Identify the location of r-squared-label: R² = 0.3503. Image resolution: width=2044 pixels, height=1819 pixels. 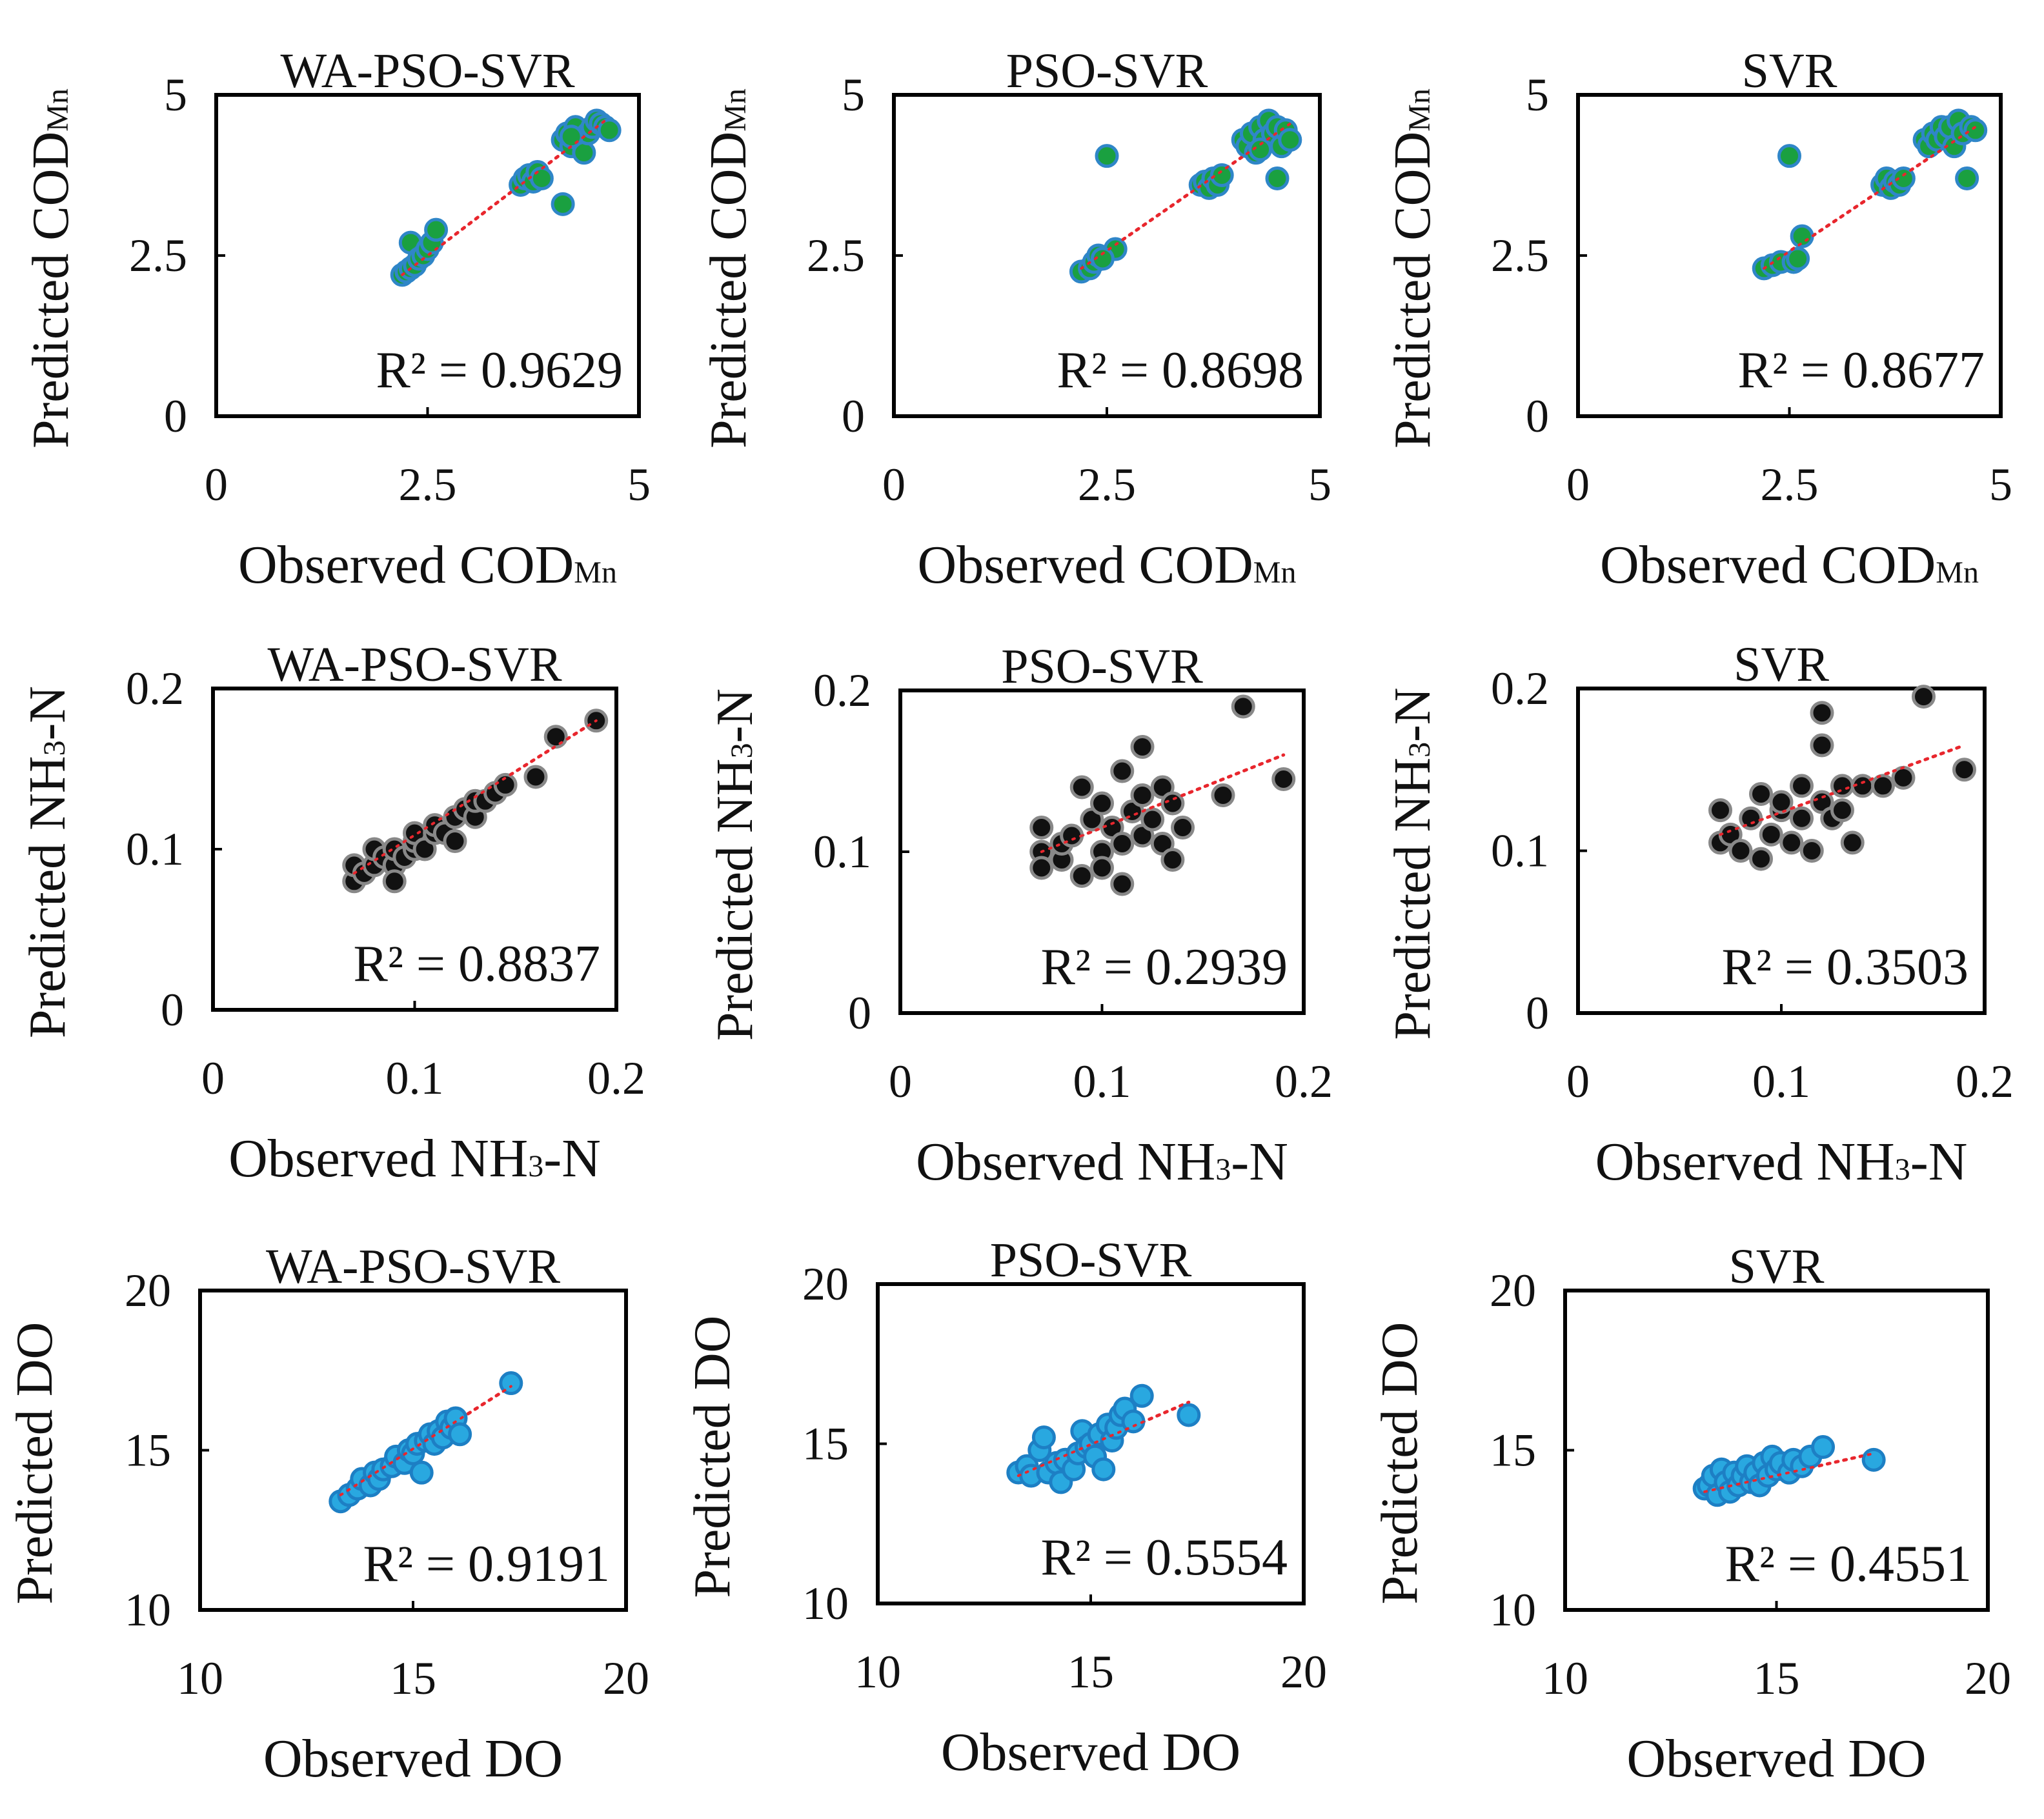
(1845, 967).